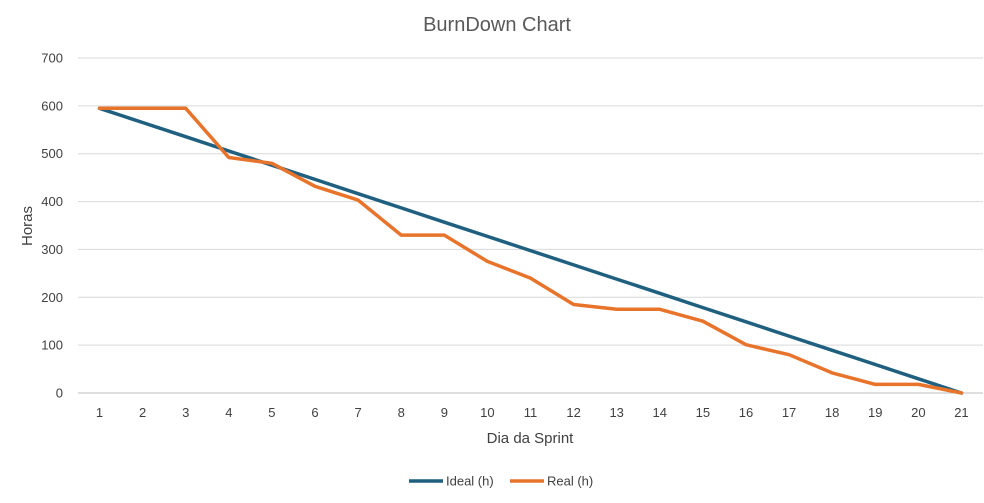 Image resolution: width=984 pixels, height=503 pixels. What do you see at coordinates (616, 412) in the screenshot?
I see `x-tick-label: 13` at bounding box center [616, 412].